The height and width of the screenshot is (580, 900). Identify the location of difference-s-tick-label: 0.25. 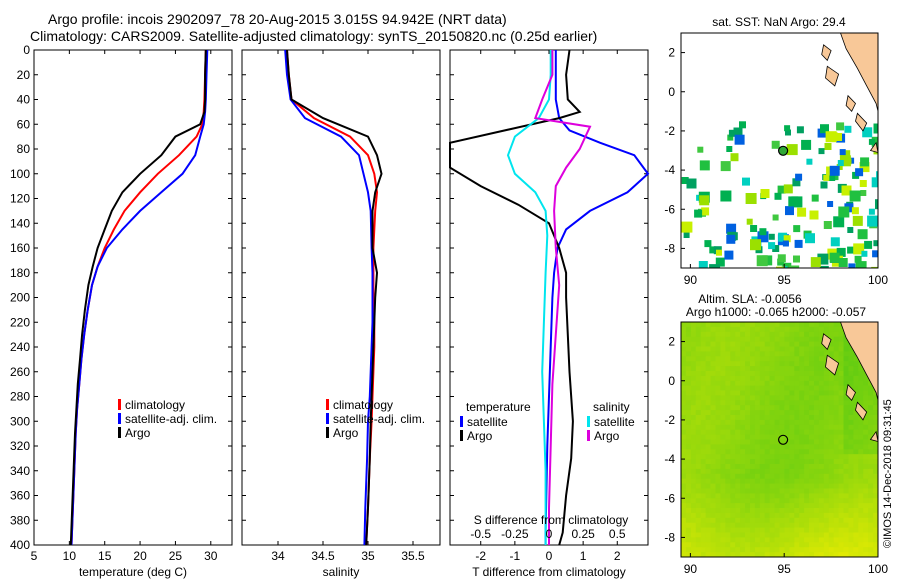
(583, 534).